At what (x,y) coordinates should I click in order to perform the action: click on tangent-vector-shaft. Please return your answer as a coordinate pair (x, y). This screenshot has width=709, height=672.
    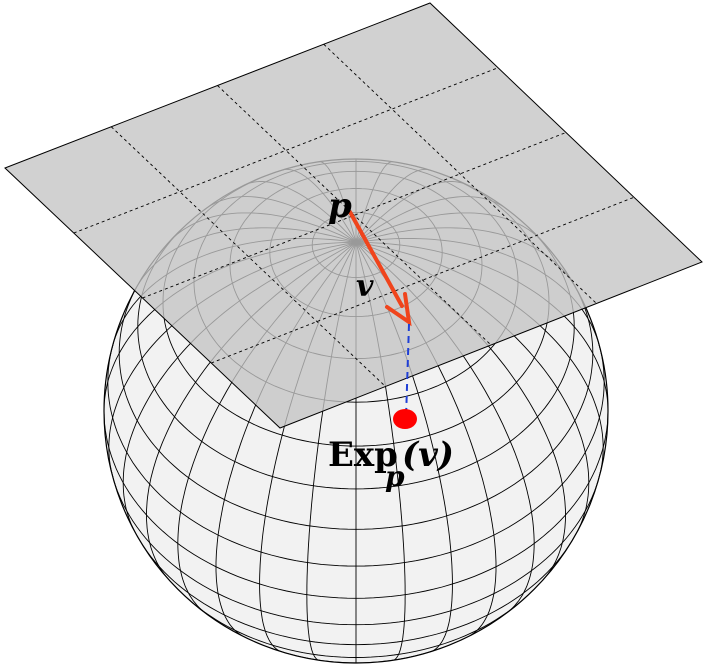
    Looking at the image, I should click on (376, 259).